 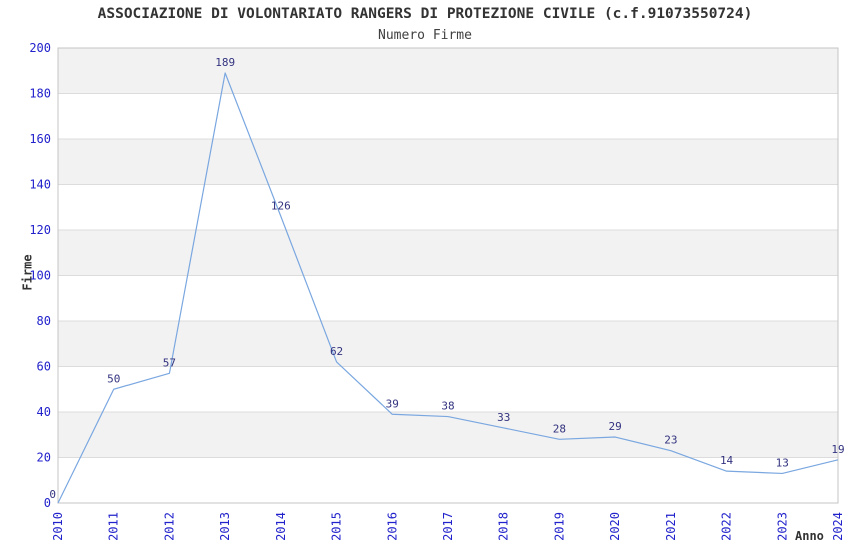 What do you see at coordinates (392, 403) in the screenshot?
I see `data-point-label: 39` at bounding box center [392, 403].